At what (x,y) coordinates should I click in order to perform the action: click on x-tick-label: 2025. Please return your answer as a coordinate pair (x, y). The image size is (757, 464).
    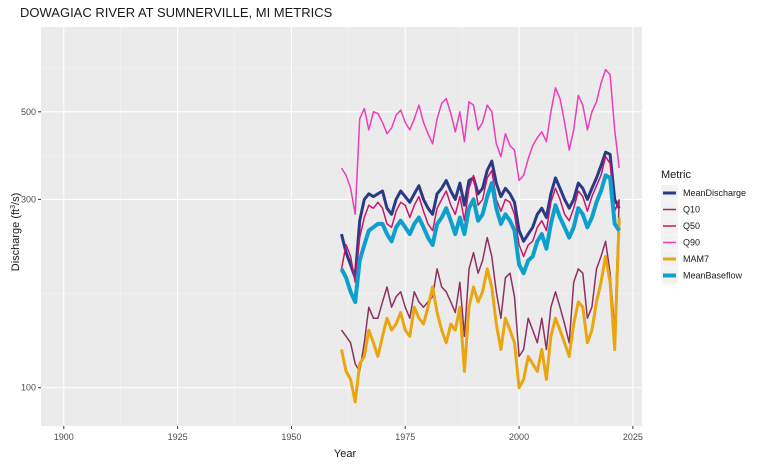
    Looking at the image, I should click on (633, 437).